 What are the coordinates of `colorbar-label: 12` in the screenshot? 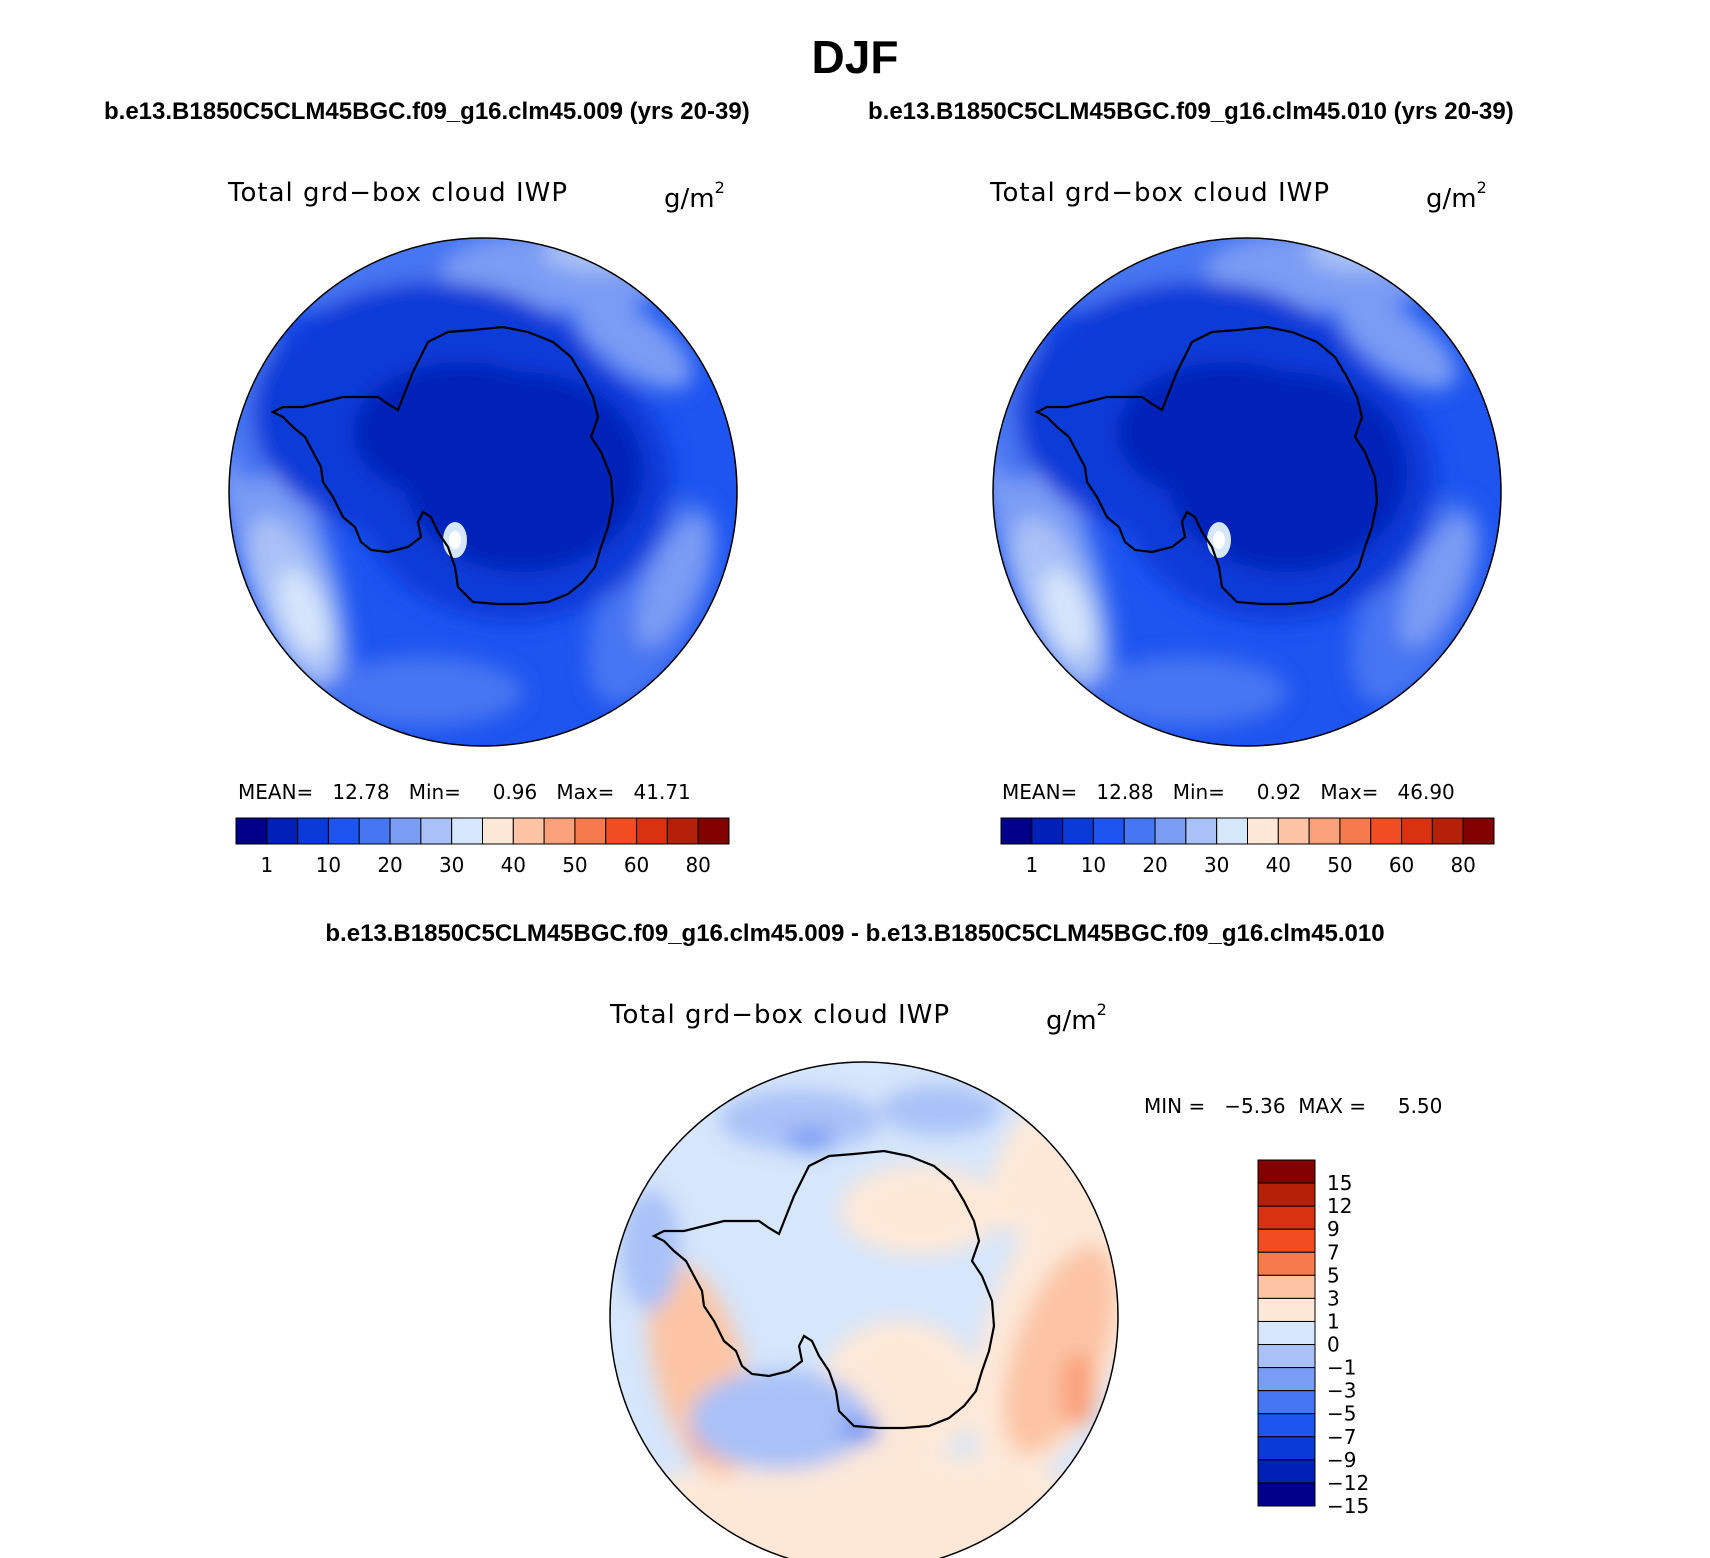 It's located at (1339, 1206).